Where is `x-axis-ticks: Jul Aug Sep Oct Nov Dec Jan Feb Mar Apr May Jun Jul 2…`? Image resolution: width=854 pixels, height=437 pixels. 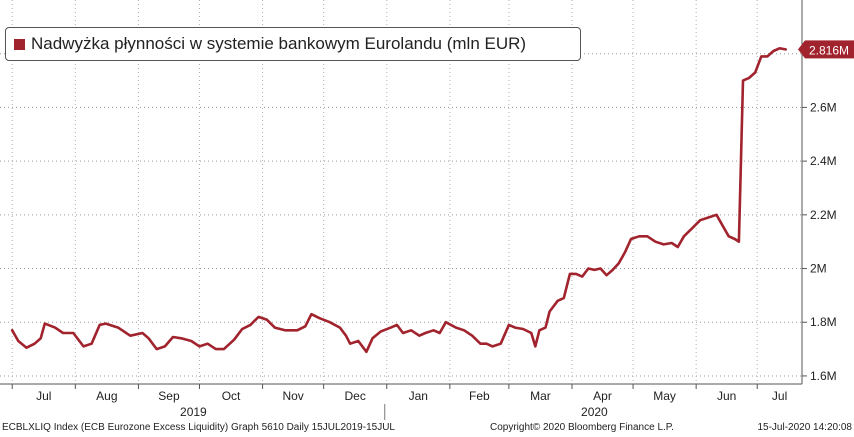 x-axis-ticks: Jul Aug Sep Oct Nov Dec Jan Feb Mar Apr May Jun Jul 2… is located at coordinates (399, 401).